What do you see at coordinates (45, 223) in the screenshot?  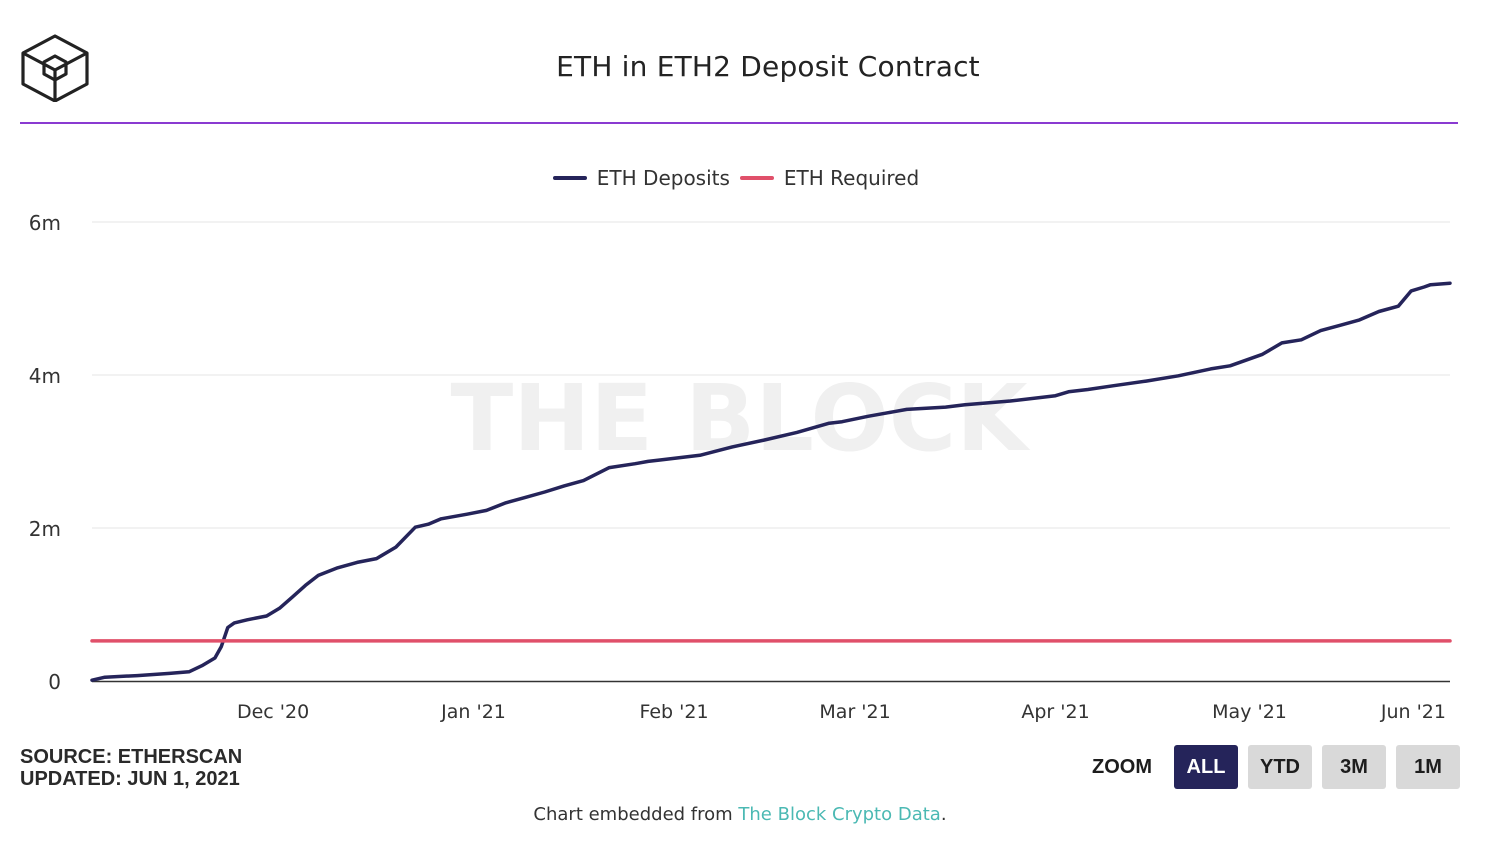 I see `y-tick-label: 6m` at bounding box center [45, 223].